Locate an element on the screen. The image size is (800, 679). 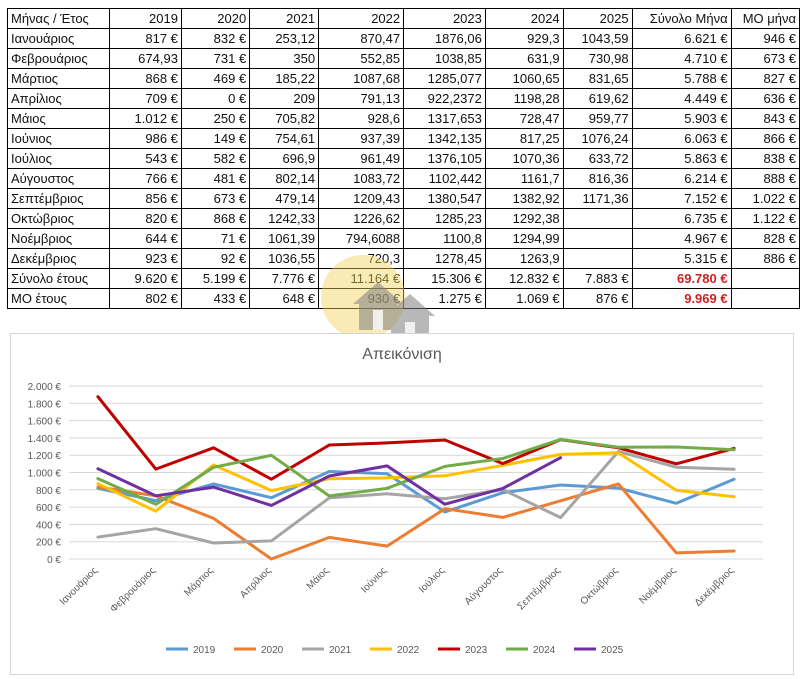
table-cell: 959,77 is located at coordinates (597, 118).